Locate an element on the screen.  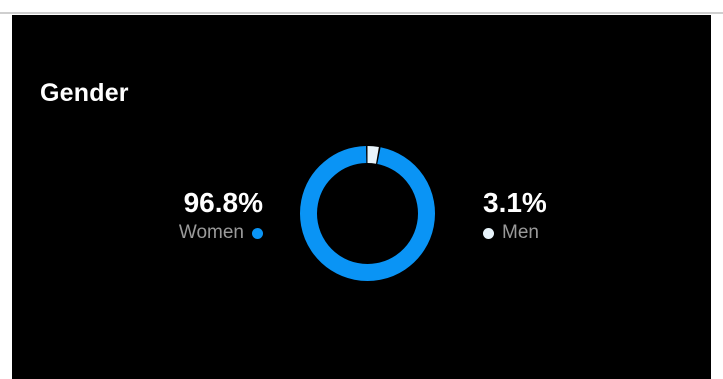
donut-slice-men is located at coordinates (367, 213).